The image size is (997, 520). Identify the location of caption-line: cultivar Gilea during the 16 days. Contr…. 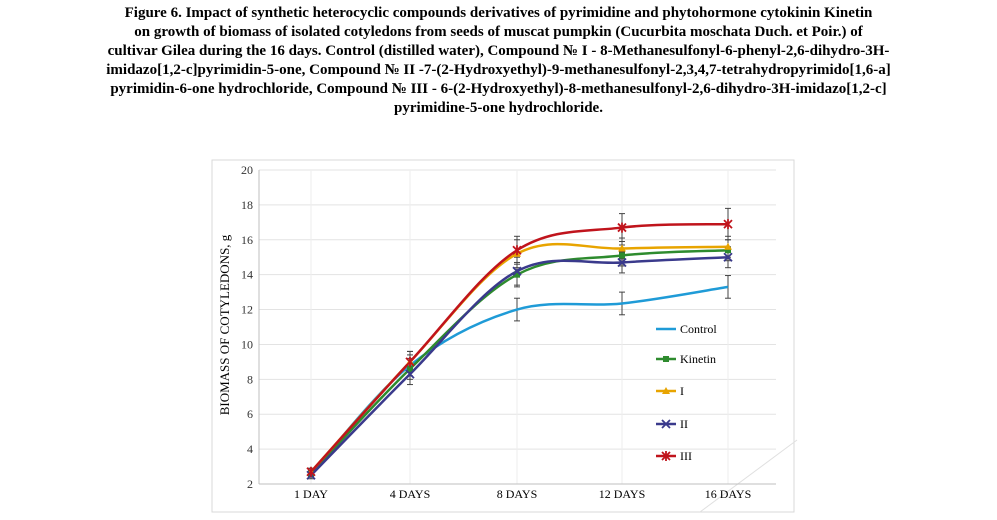
(498, 51).